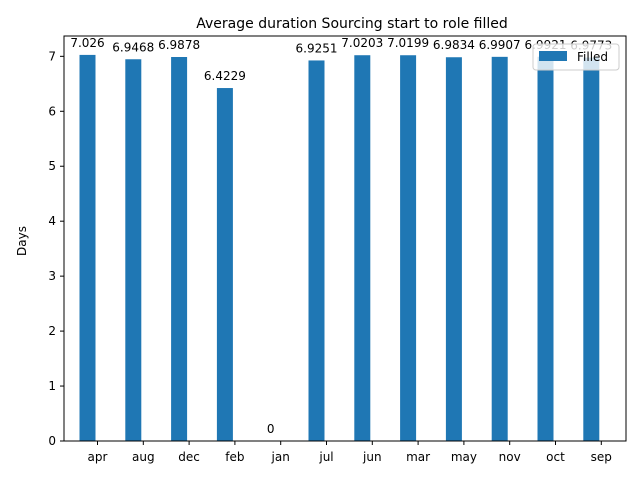 The image size is (640, 480). What do you see at coordinates (143, 457) in the screenshot?
I see `x-tick-label-aug: aug` at bounding box center [143, 457].